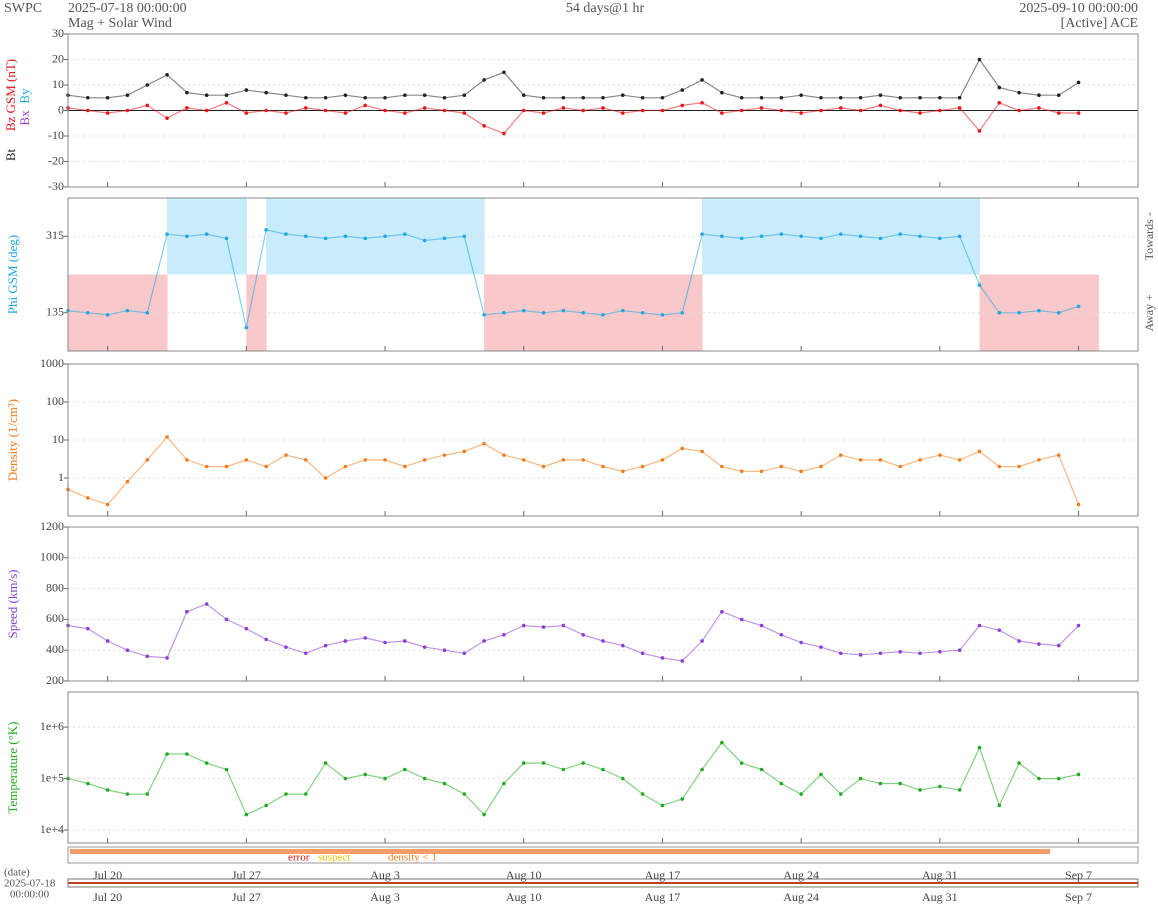 The image size is (1158, 905). I want to click on y-tick-label: 30, so click(58, 33).